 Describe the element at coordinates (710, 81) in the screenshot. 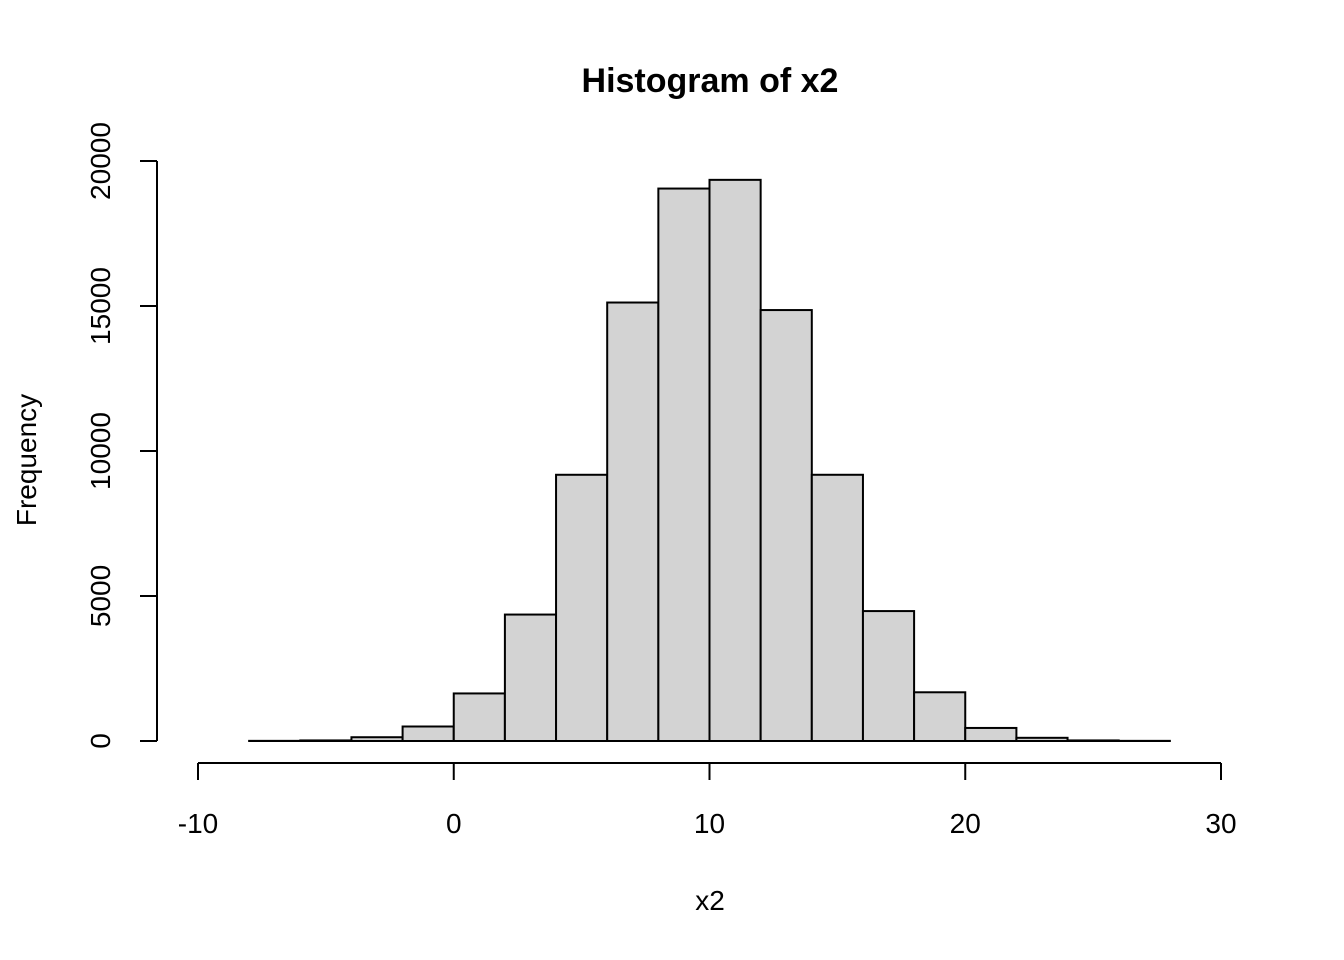

I see `chart-title: Histogram of x2` at that location.